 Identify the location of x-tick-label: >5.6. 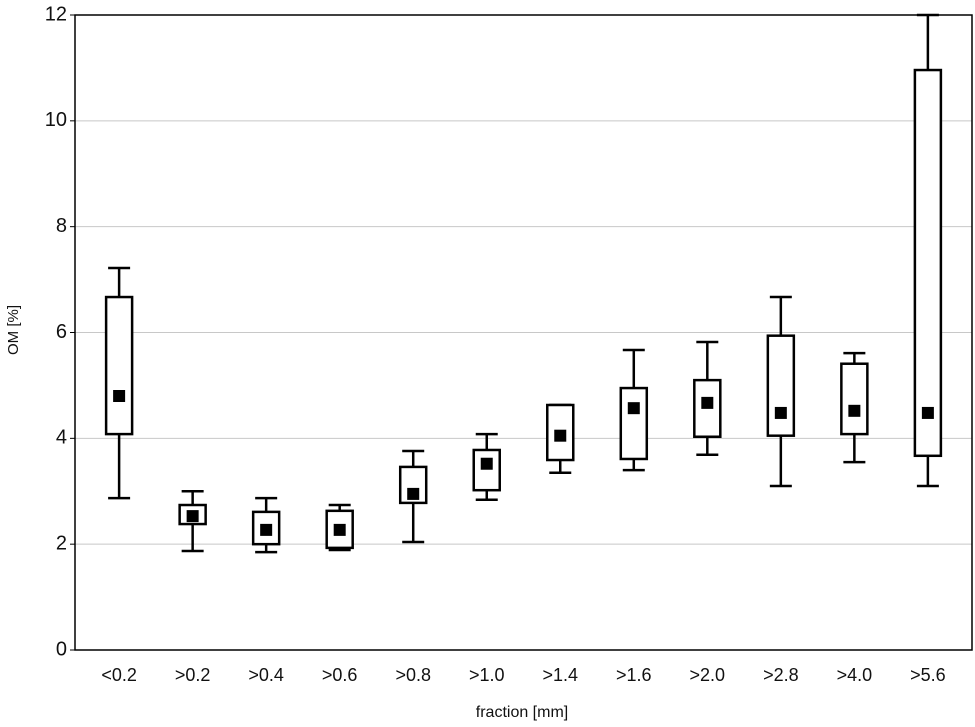
(928, 675).